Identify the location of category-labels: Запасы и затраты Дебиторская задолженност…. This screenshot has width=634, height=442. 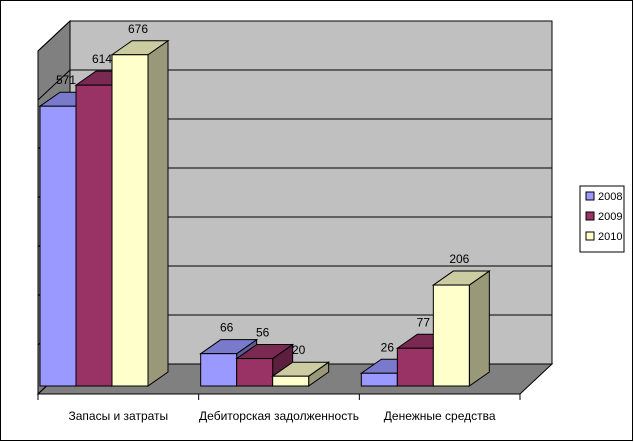
(279, 408).